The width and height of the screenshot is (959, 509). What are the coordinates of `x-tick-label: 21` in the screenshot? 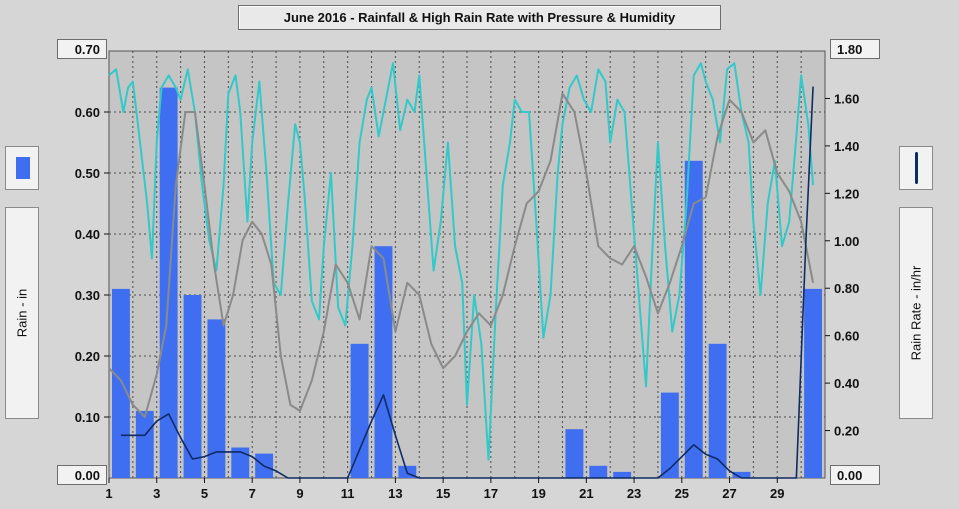 It's located at (586, 493).